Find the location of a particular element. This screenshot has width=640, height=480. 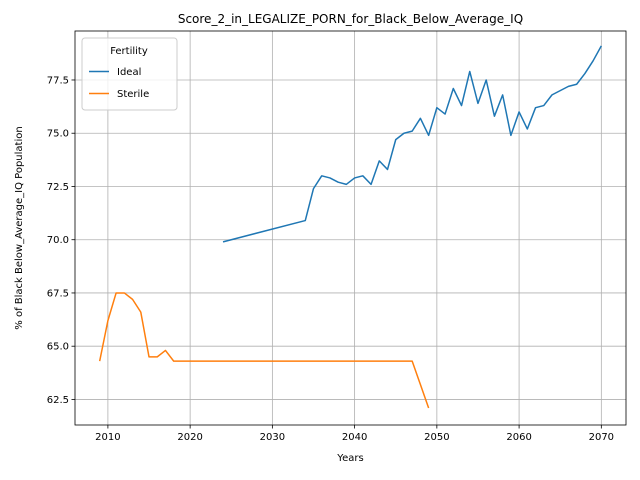

legend-box is located at coordinates (129, 74).